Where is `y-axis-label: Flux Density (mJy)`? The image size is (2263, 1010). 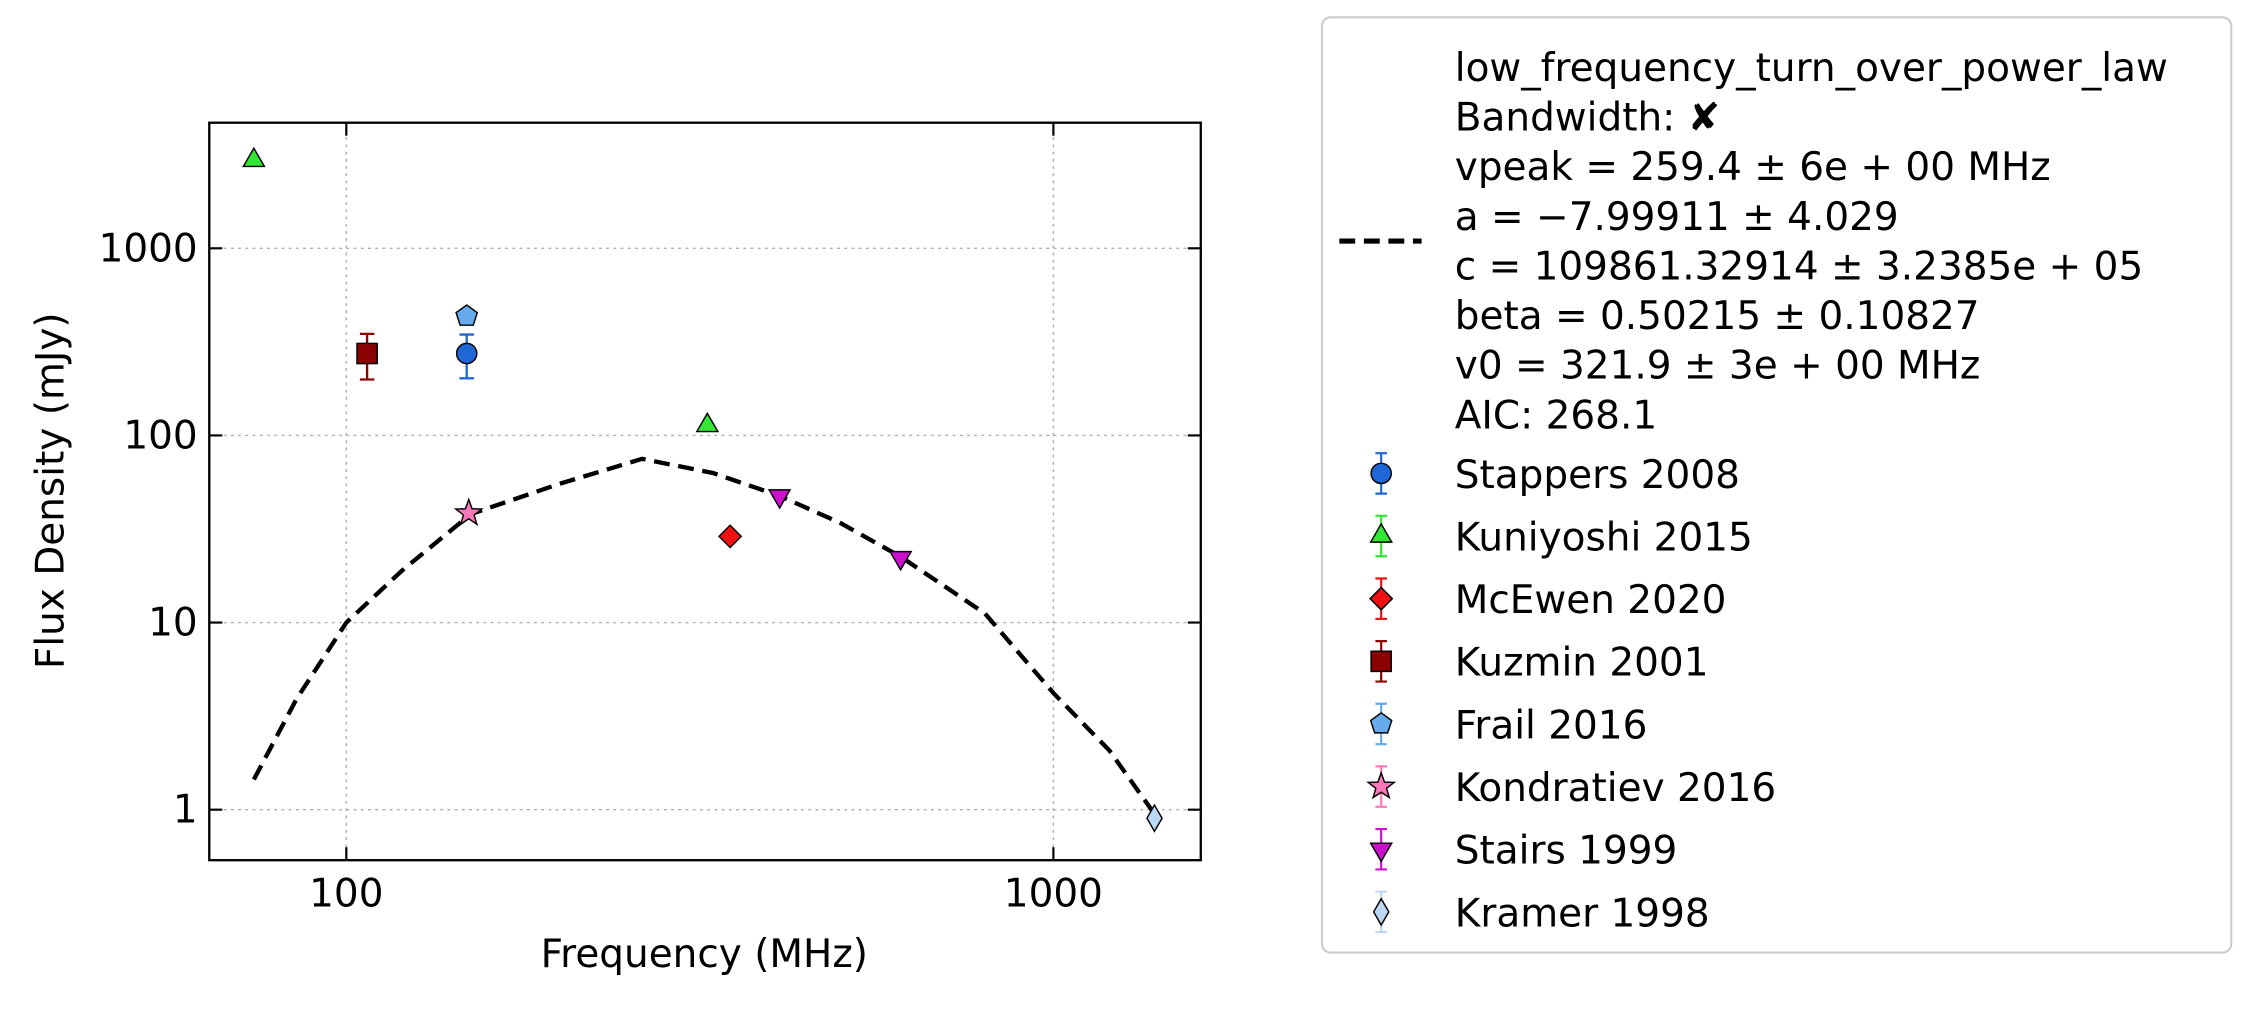 y-axis-label: Flux Density (mJy) is located at coordinates (51, 490).